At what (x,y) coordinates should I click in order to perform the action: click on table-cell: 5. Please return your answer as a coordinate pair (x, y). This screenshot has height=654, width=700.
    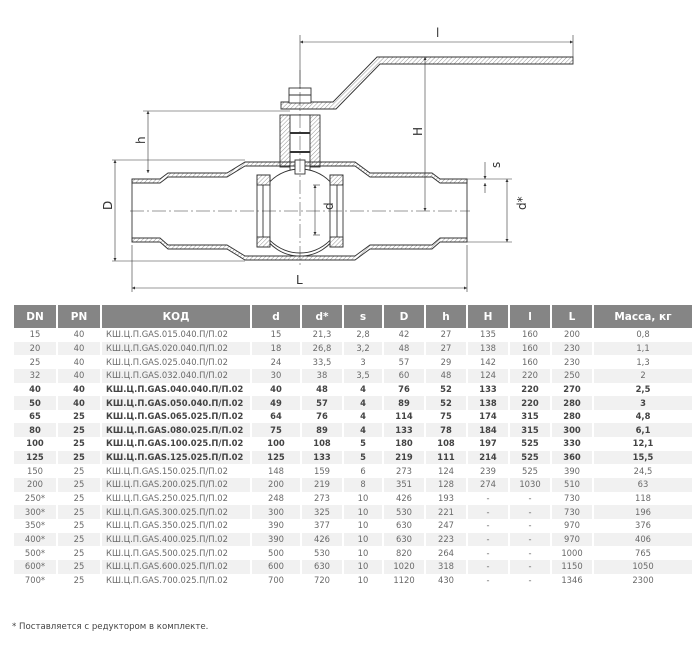
    Looking at the image, I should click on (363, 457).